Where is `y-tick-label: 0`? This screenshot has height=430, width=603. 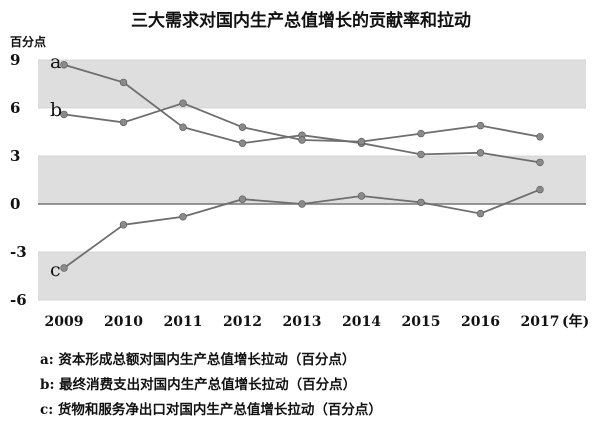
y-tick-label: 0 is located at coordinates (15, 204).